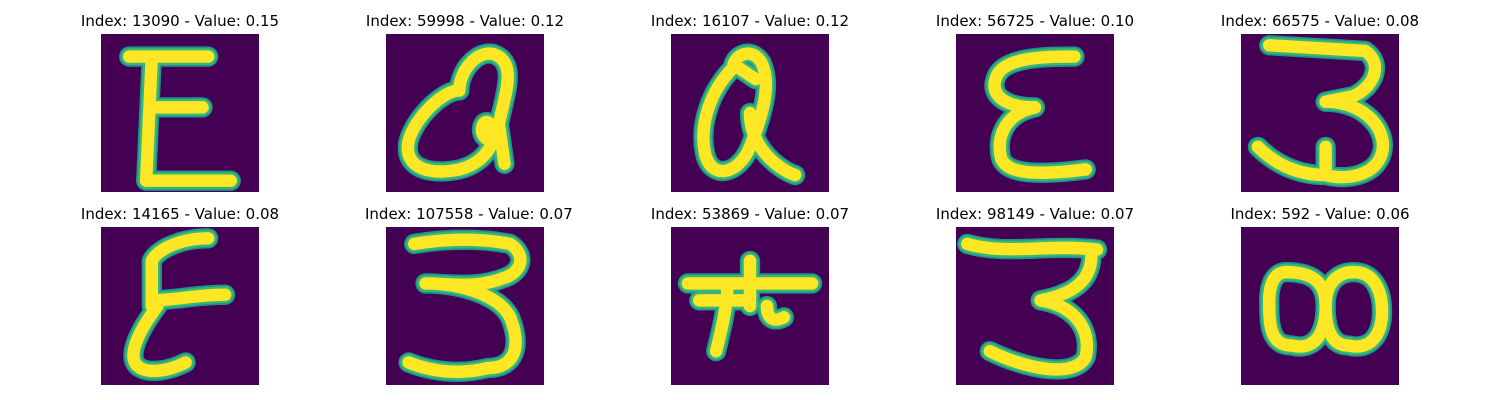  I want to click on panel-title: Index: 56725 - Value: 0.10, so click(1035, 21).